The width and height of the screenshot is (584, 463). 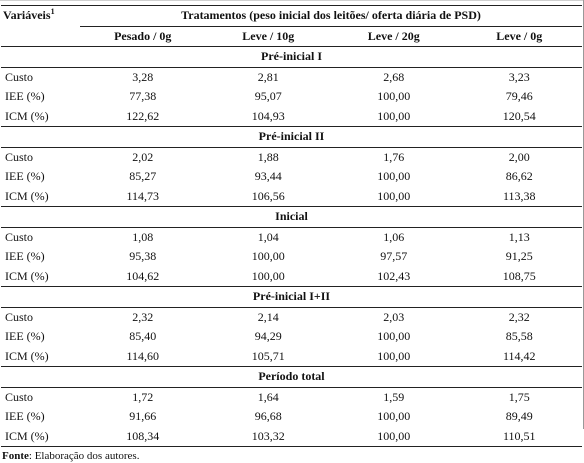 I want to click on table-cell: 104,62, so click(x=143, y=275).